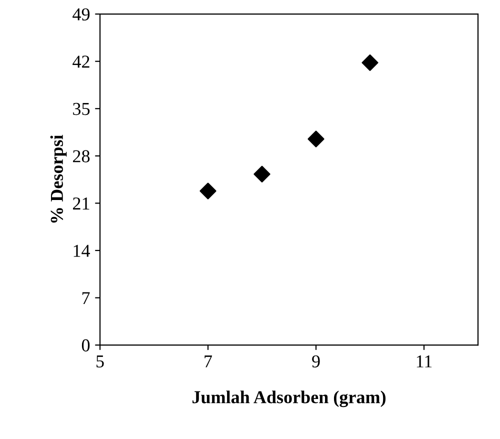  I want to click on x-axis-title: Jumlah Adsorben (gram), so click(289, 399).